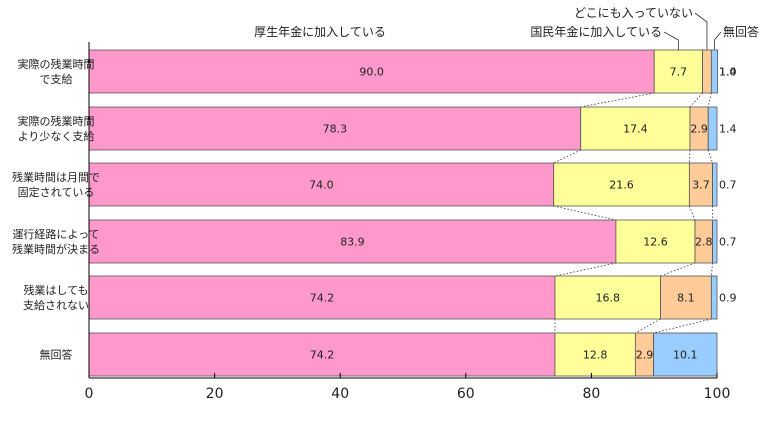 Image resolution: width=771 pixels, height=425 pixels. I want to click on data-label: 7.7, so click(679, 72).